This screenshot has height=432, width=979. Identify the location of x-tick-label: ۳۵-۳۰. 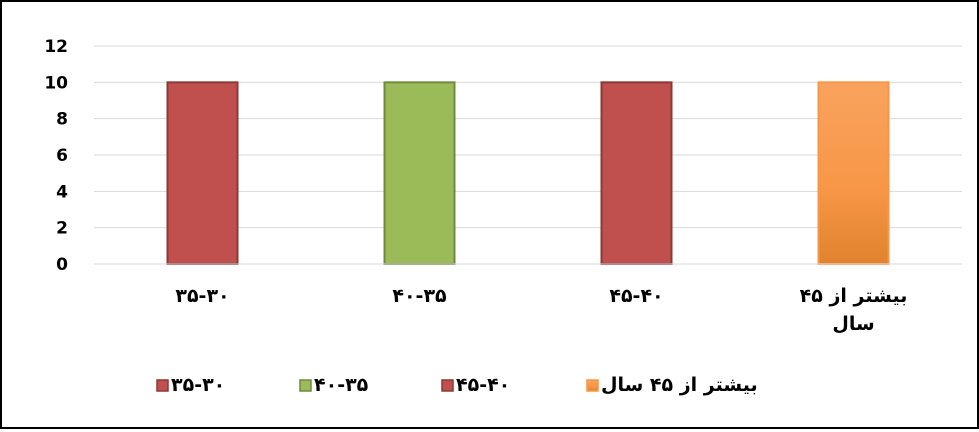
(202, 296).